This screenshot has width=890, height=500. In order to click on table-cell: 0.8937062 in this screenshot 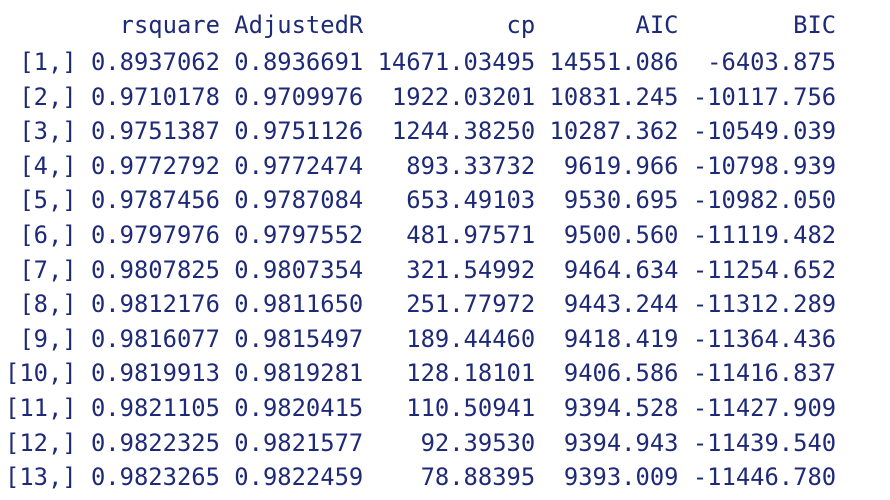, I will do `click(155, 62)`.